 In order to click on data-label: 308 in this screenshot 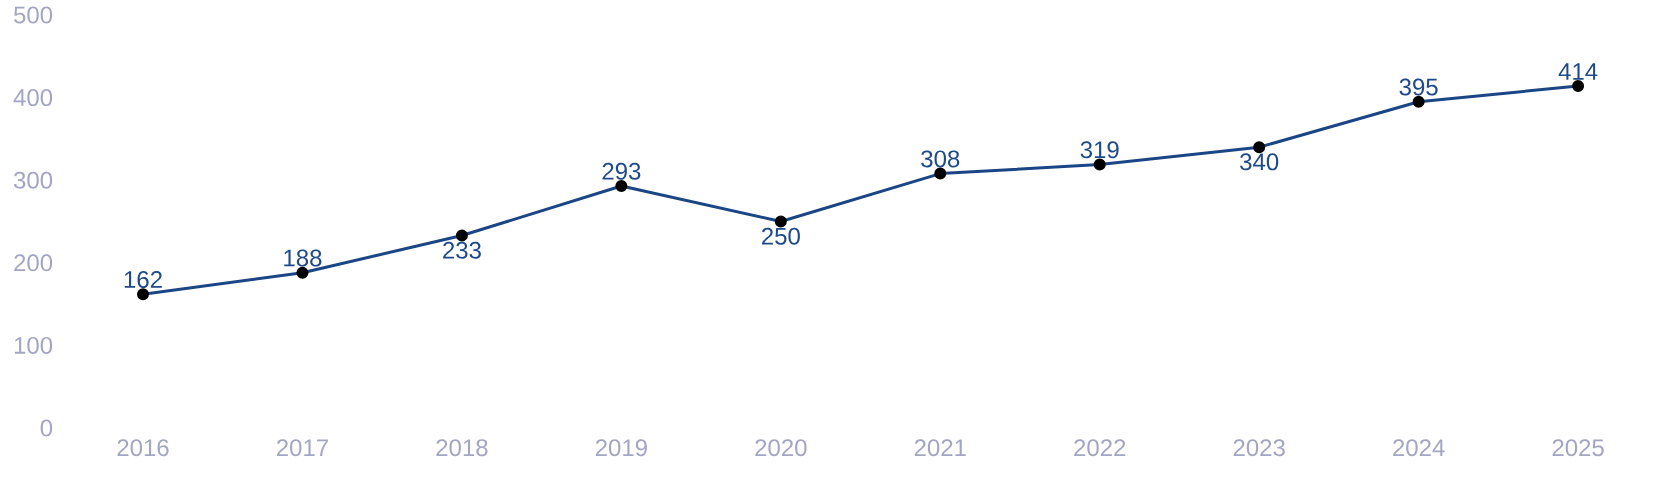, I will do `click(940, 159)`.